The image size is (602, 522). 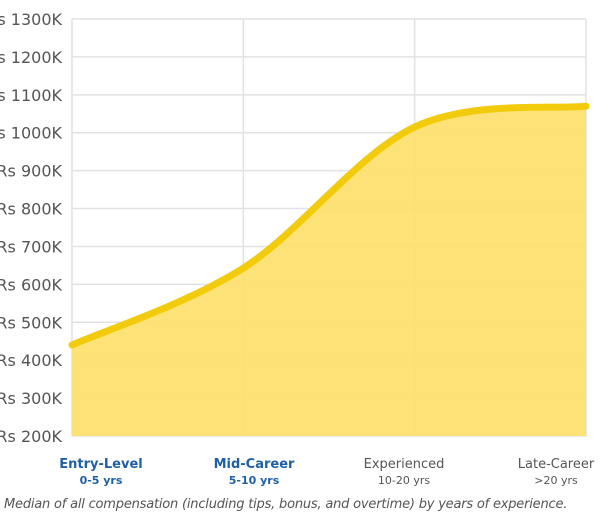 I want to click on y-tick-label: Rs 300K, so click(x=31, y=398).